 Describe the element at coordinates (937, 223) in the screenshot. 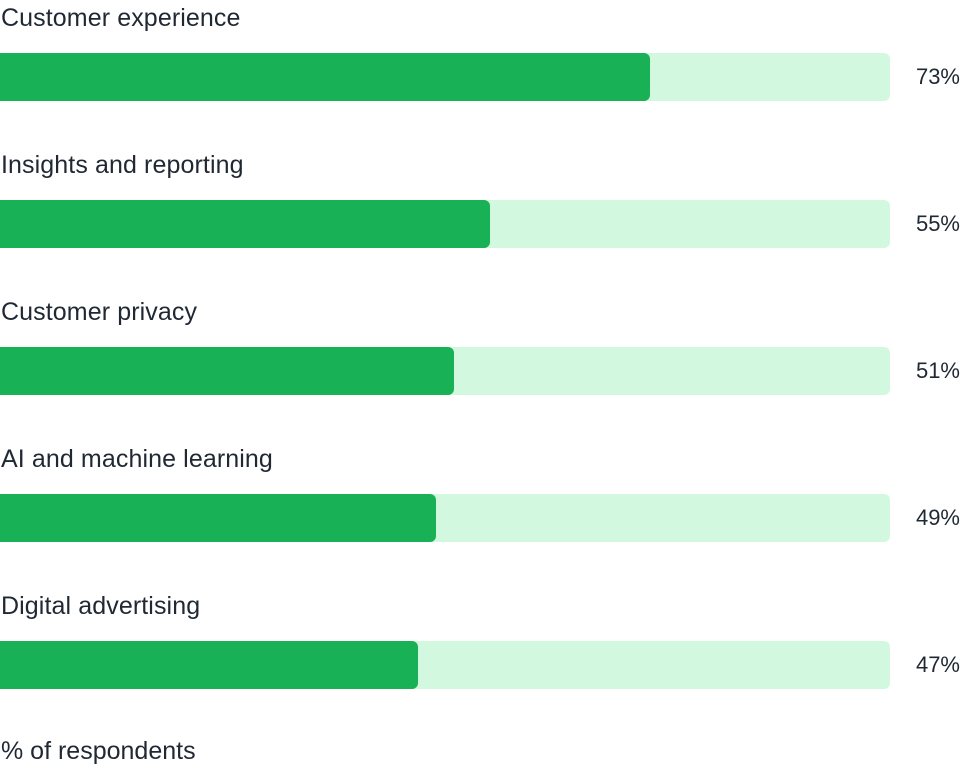

I see `value-label: 55%` at that location.